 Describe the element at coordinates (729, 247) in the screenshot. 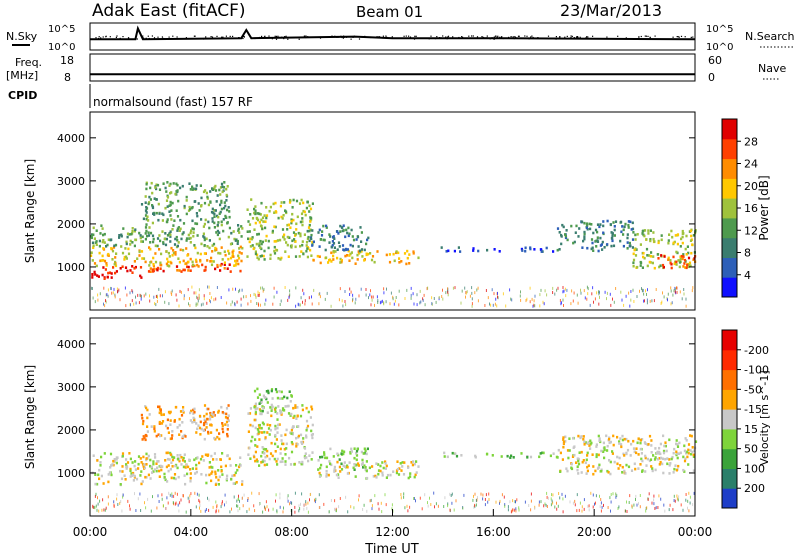

I see `power-colorbar-segment` at that location.